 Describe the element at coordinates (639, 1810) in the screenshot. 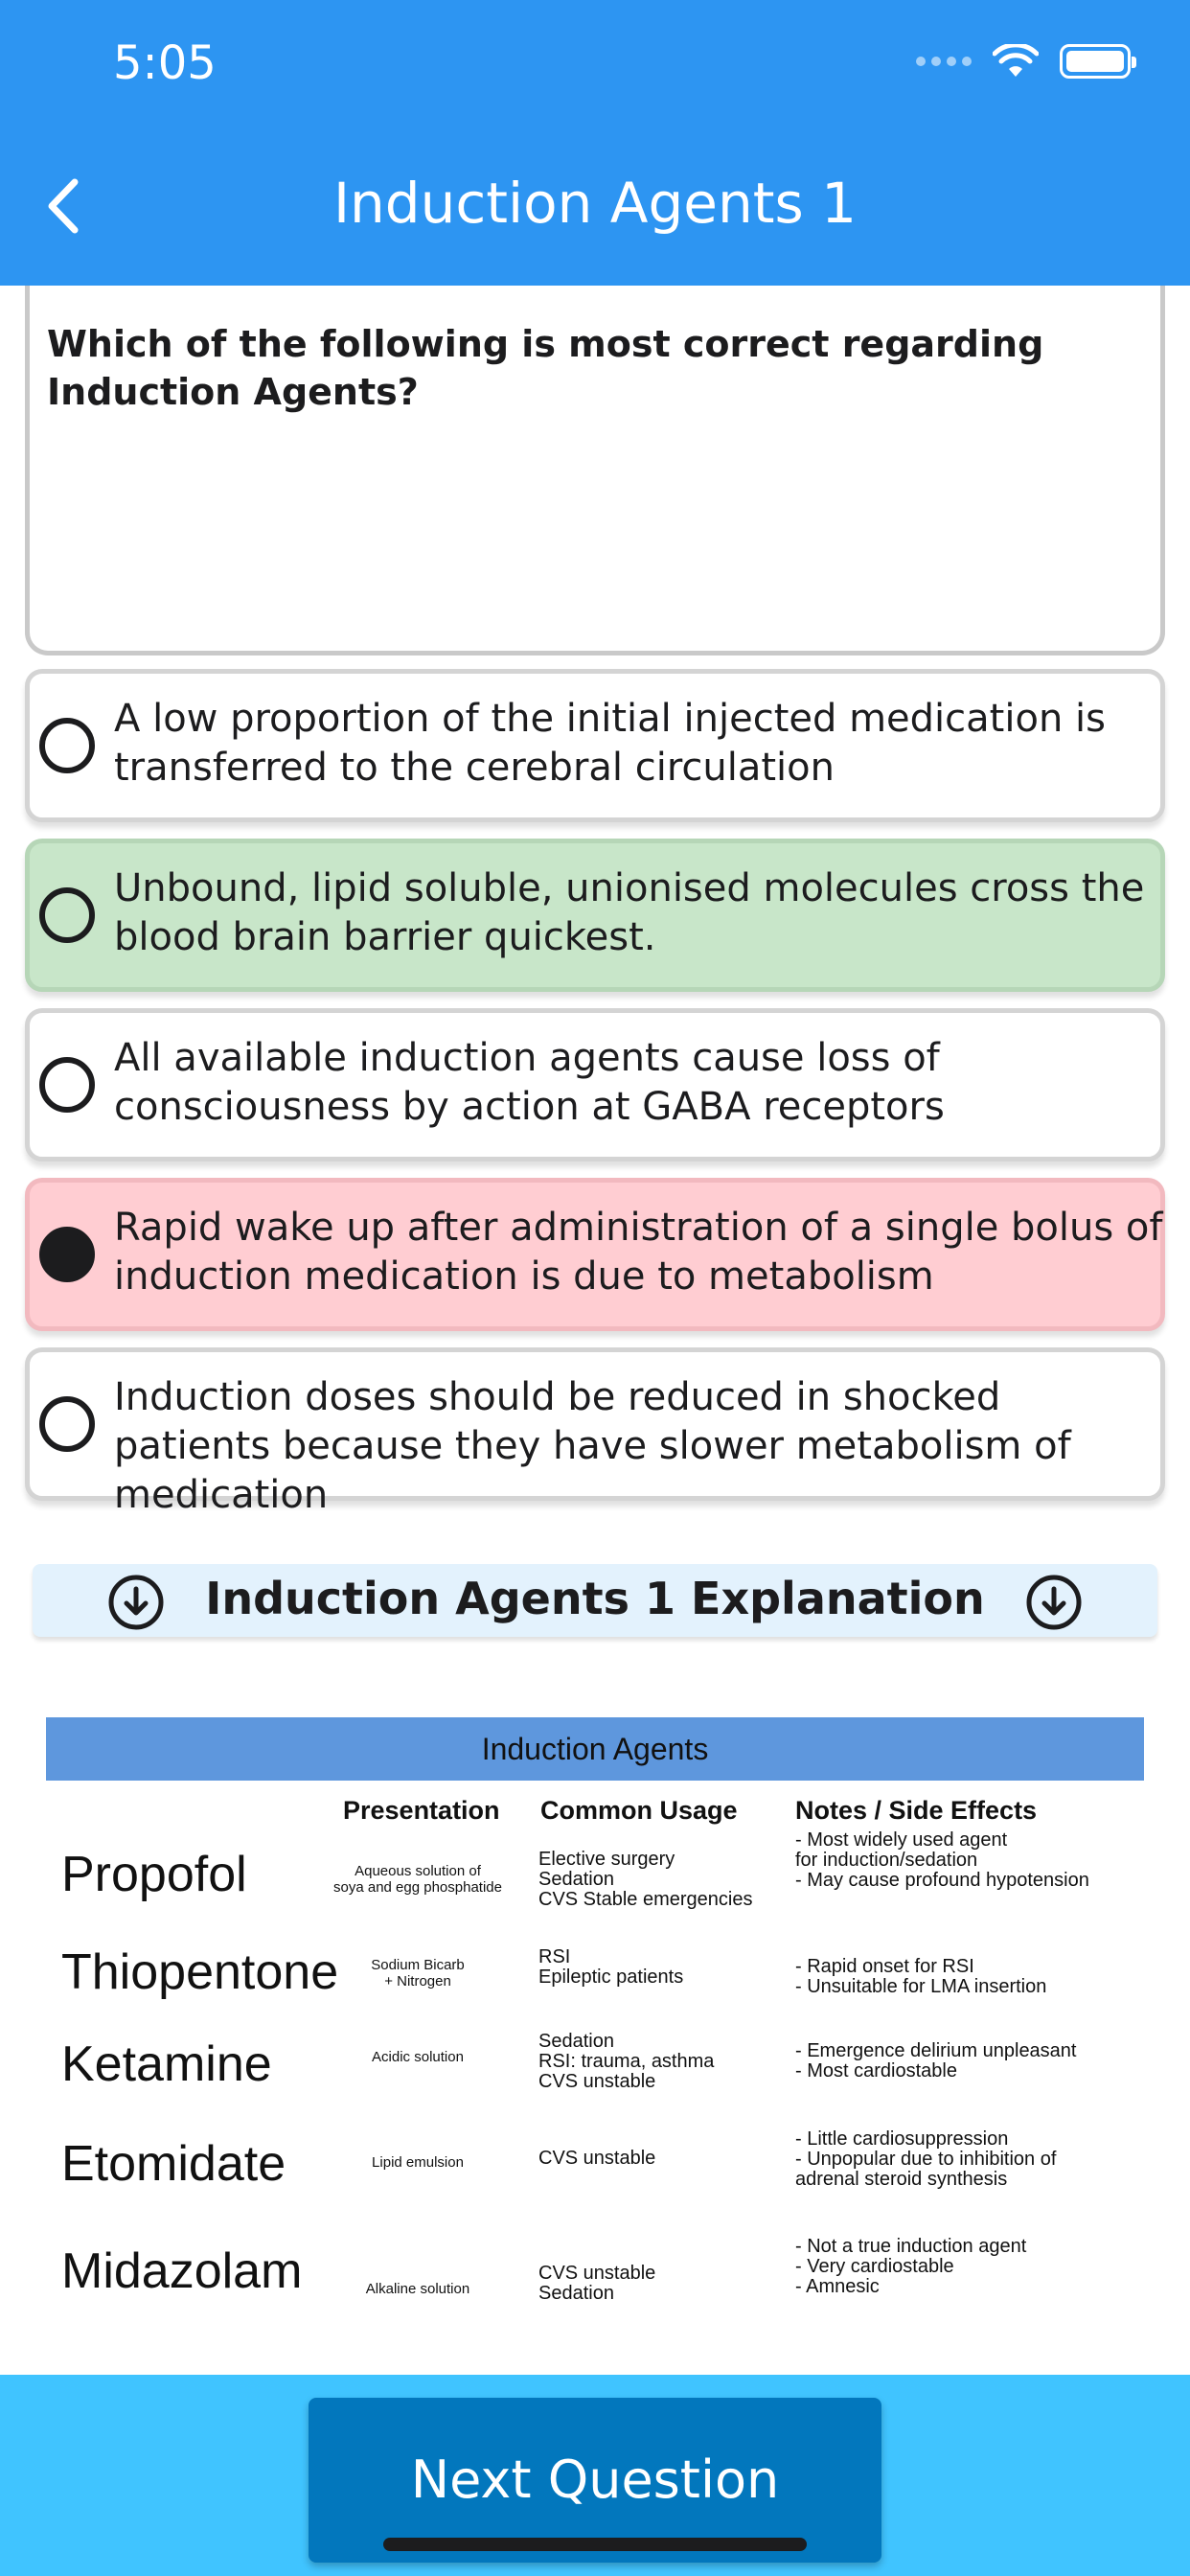

I see `column-header-usage: Common Usage` at that location.